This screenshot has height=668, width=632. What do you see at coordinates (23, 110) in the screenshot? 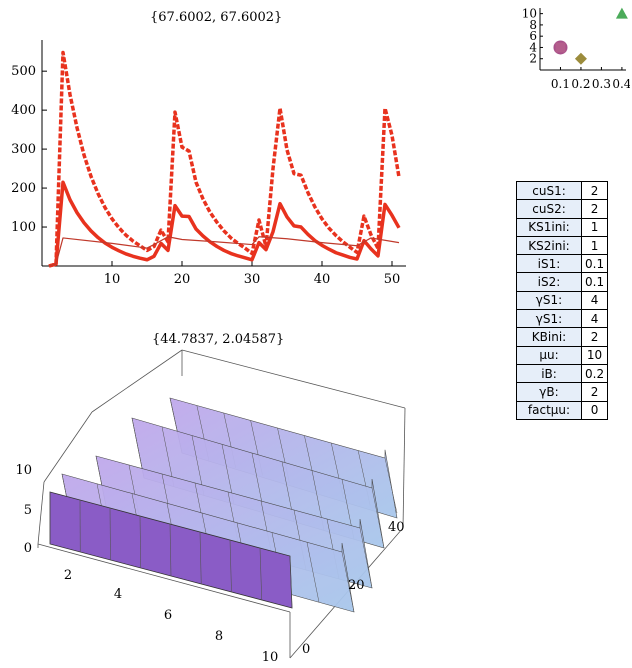
I see `y-tick-label: 400` at bounding box center [23, 110].